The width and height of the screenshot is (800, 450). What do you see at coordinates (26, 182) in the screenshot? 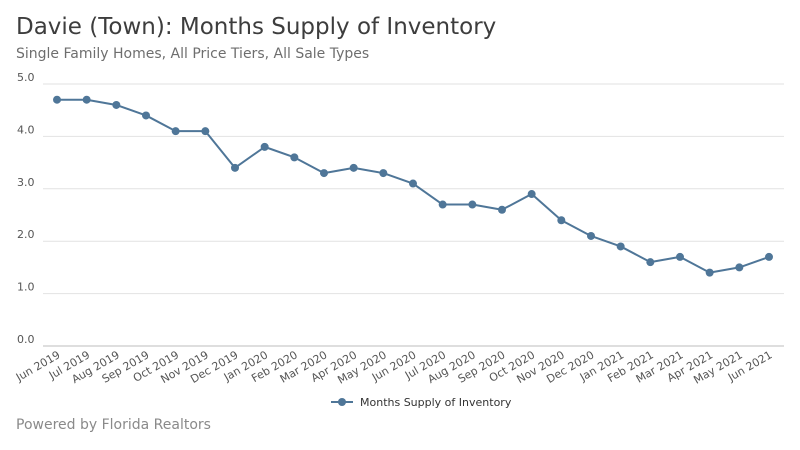
I see `y-tick-label: 3.0` at bounding box center [26, 182].